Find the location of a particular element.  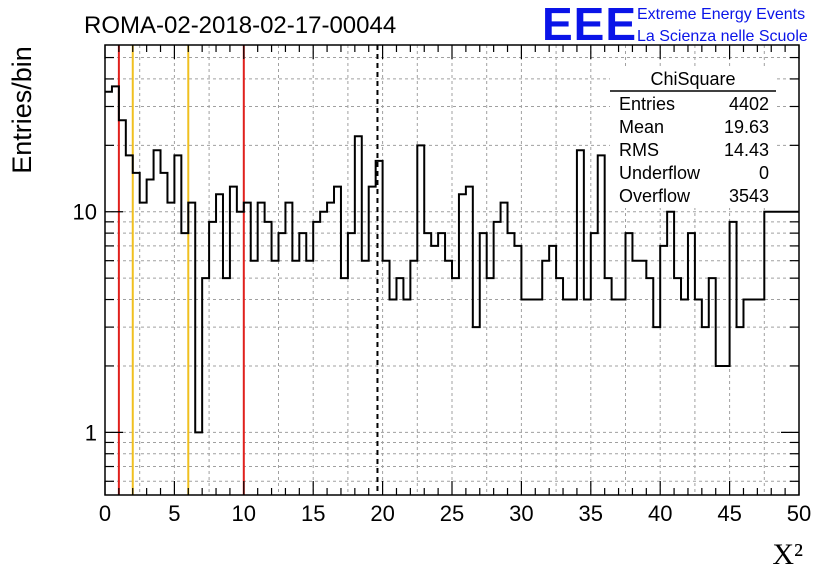

stats-value: 4402 is located at coordinates (749, 104).